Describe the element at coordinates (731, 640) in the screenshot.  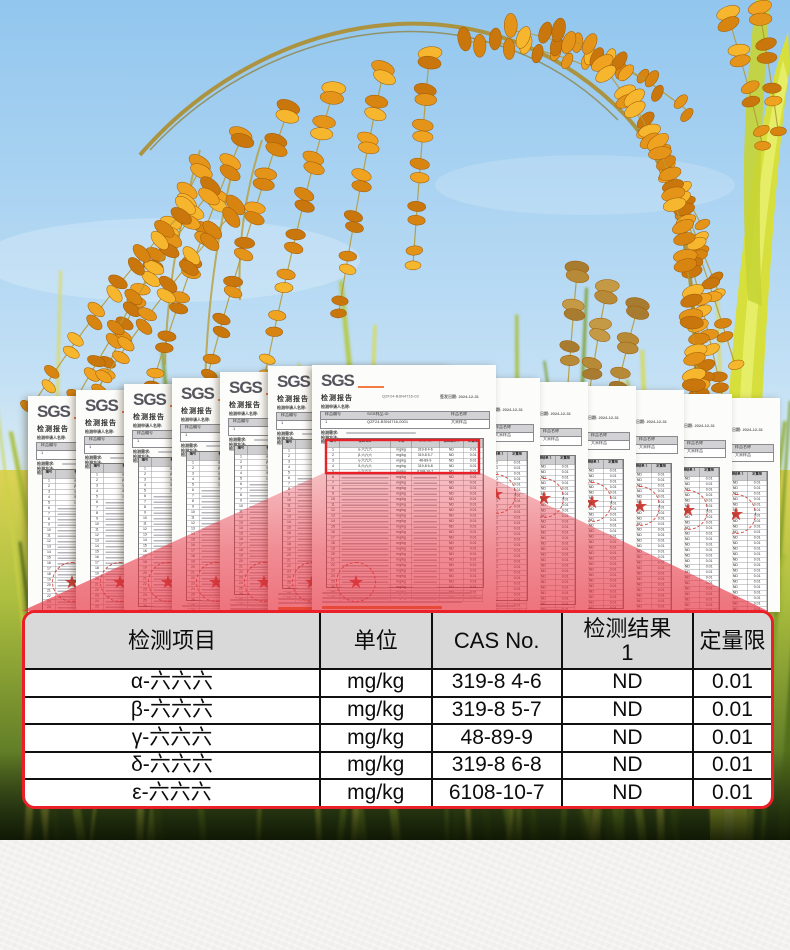
I see `column-header: 定量限` at that location.